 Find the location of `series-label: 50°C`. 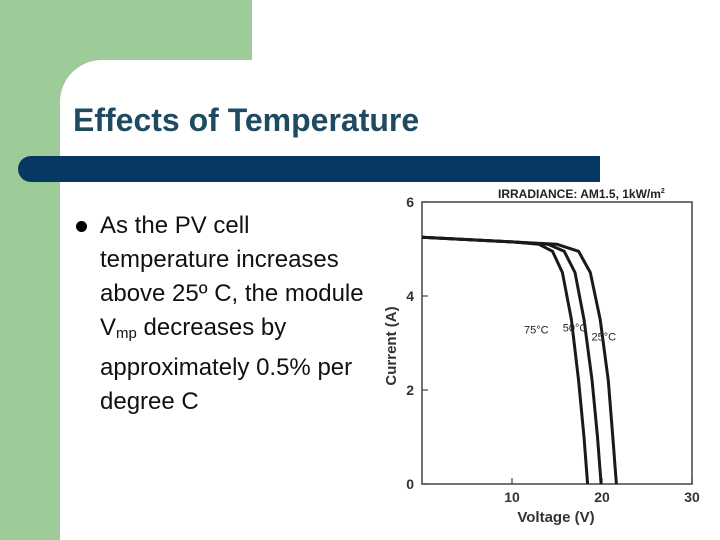

series-label: 50°C is located at coordinates (575, 328).